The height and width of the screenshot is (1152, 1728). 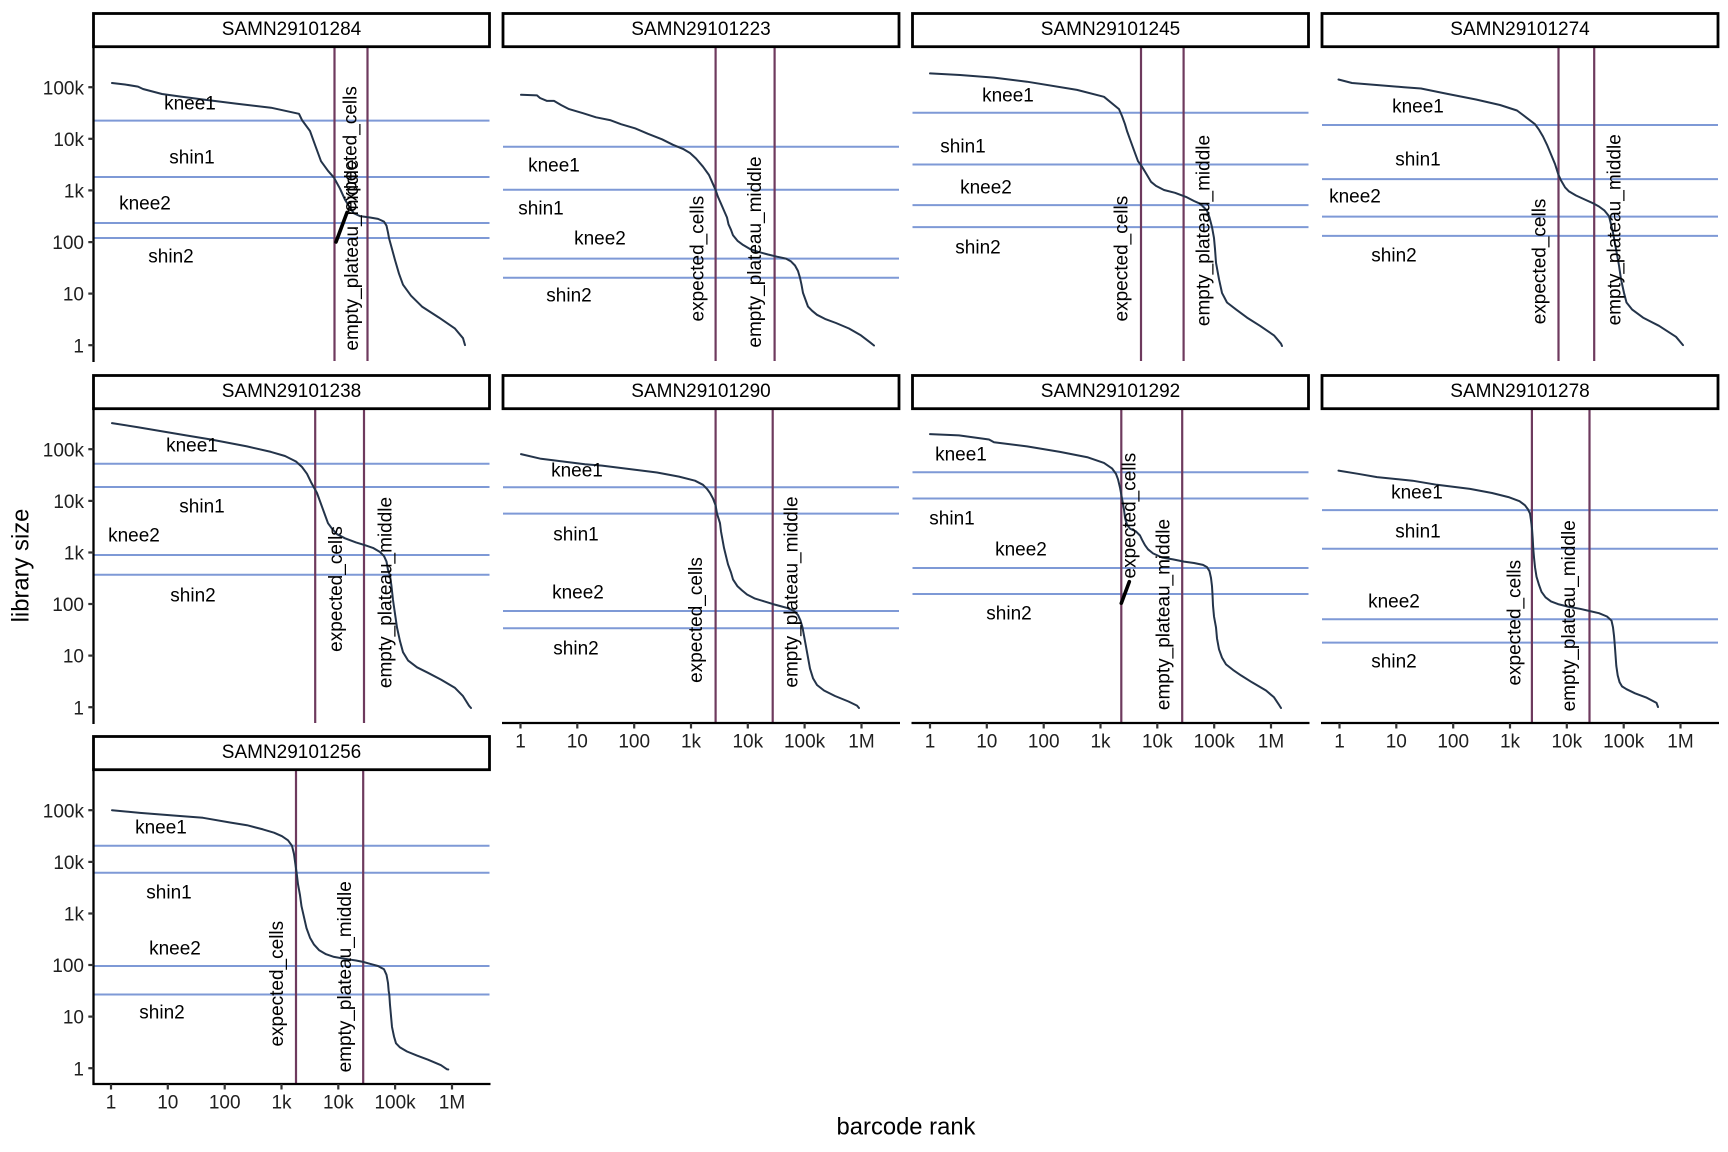 What do you see at coordinates (700, 29) in the screenshot?
I see `svg-text: SAMN29101223` at bounding box center [700, 29].